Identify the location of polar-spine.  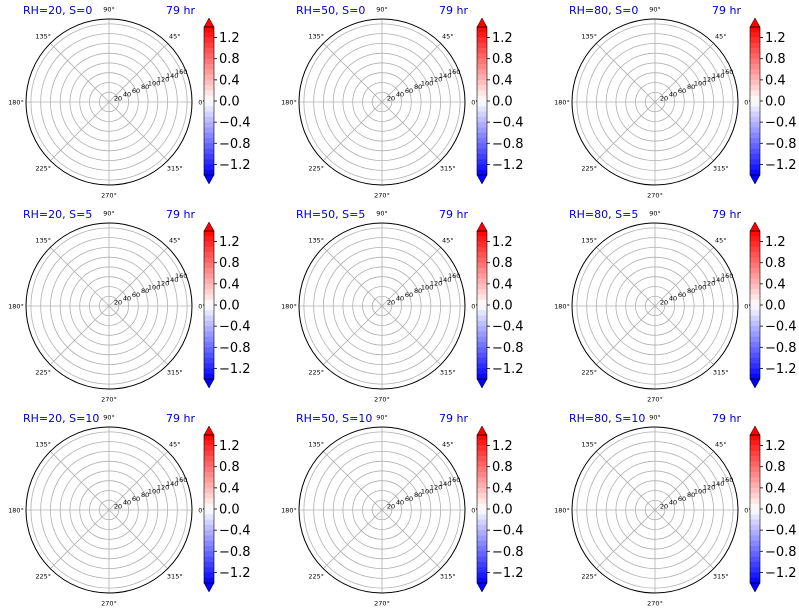
(382, 102).